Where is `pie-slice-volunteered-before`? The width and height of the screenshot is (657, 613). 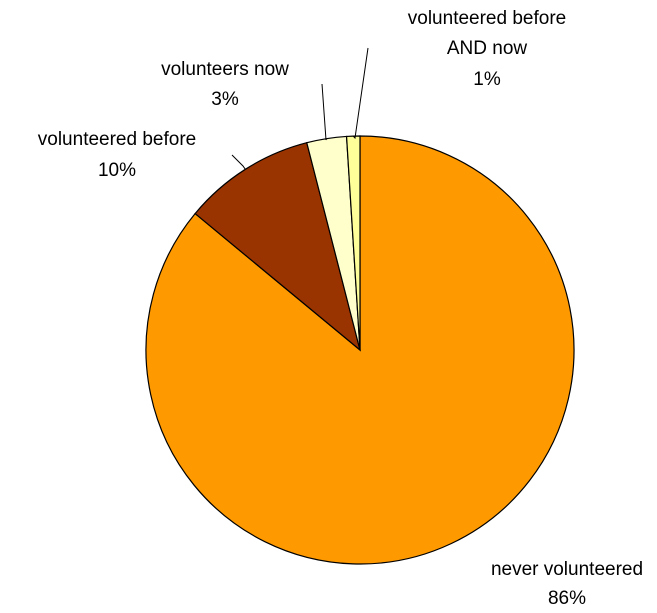 pie-slice-volunteered-before is located at coordinates (278, 246).